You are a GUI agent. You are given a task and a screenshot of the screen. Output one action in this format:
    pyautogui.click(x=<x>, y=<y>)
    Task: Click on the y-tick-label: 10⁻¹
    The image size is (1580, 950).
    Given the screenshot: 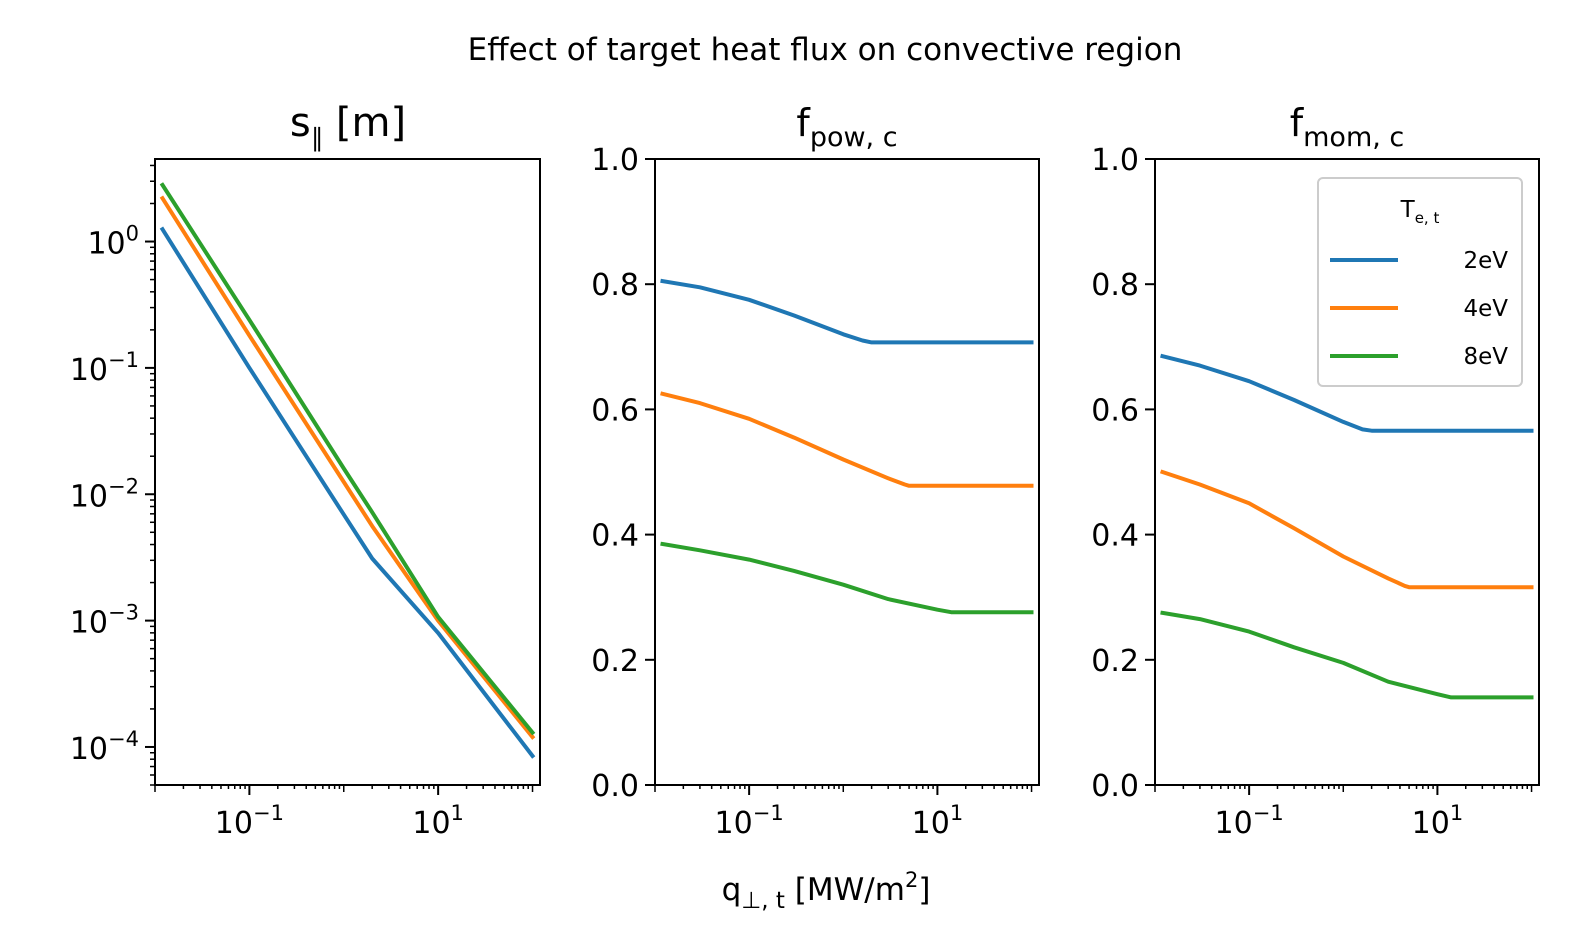 What is the action you would take?
    pyautogui.click(x=104, y=368)
    